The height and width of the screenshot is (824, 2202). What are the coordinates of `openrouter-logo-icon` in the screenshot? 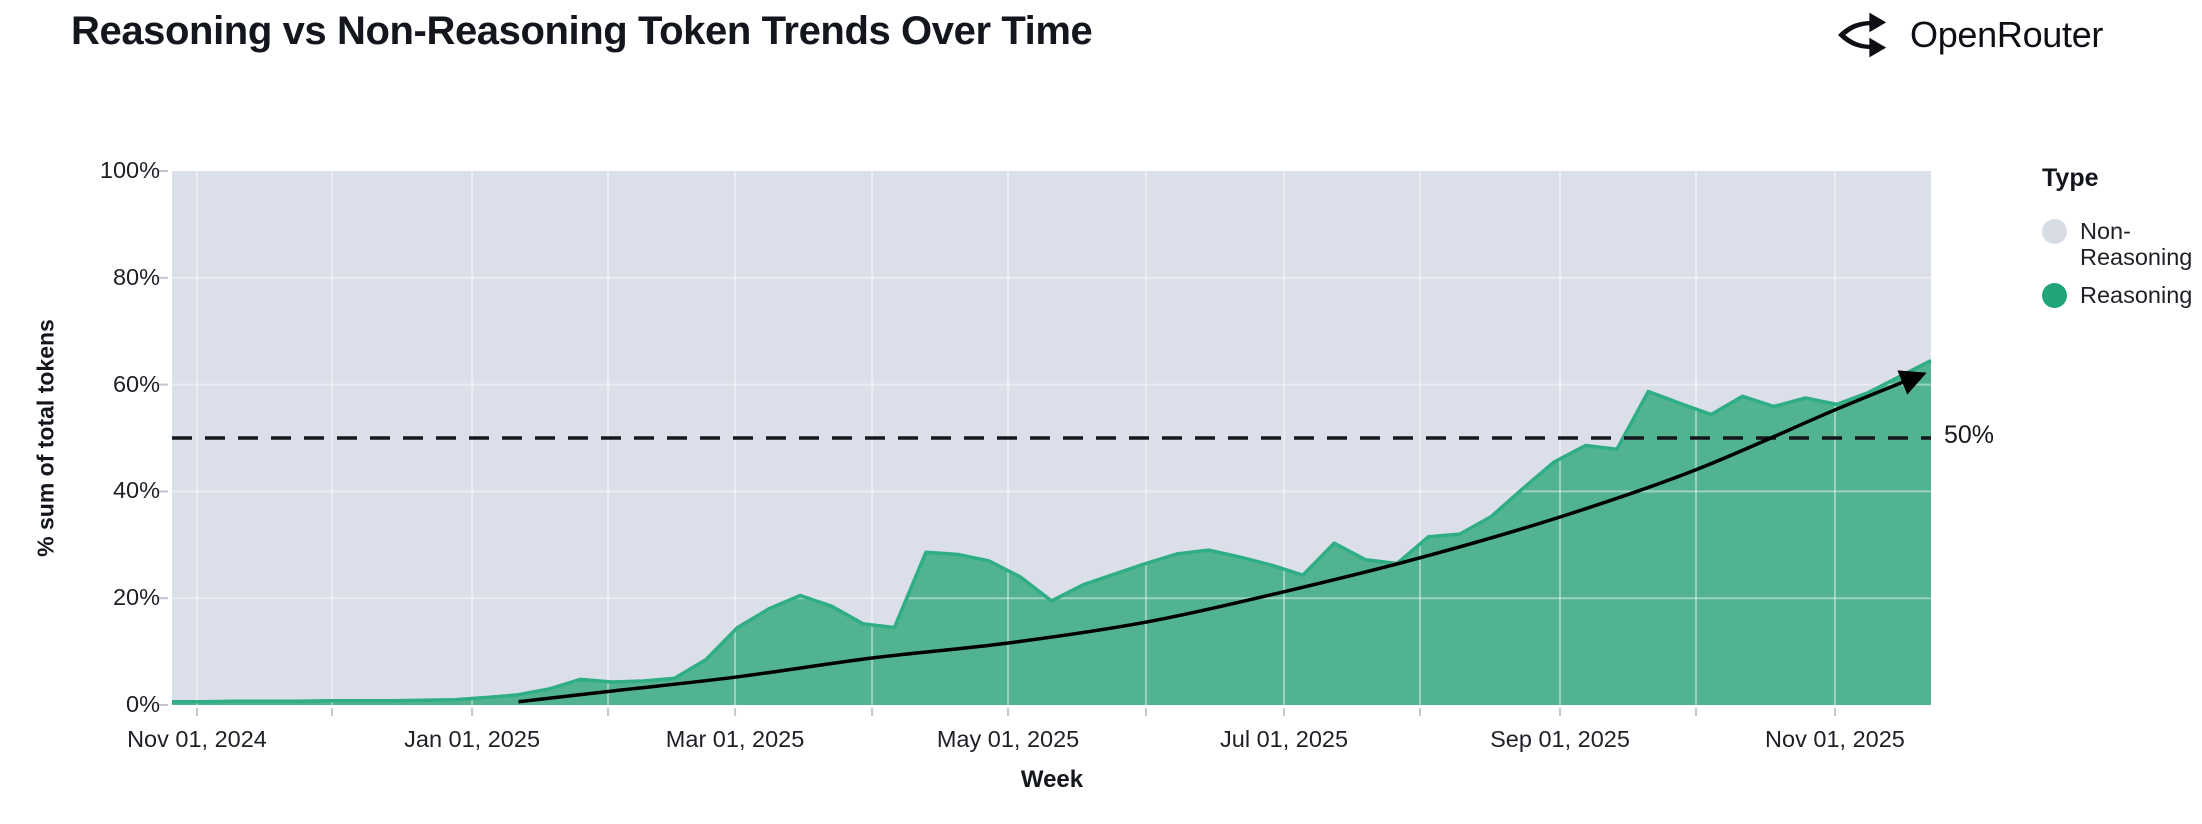 It's located at (1862, 35).